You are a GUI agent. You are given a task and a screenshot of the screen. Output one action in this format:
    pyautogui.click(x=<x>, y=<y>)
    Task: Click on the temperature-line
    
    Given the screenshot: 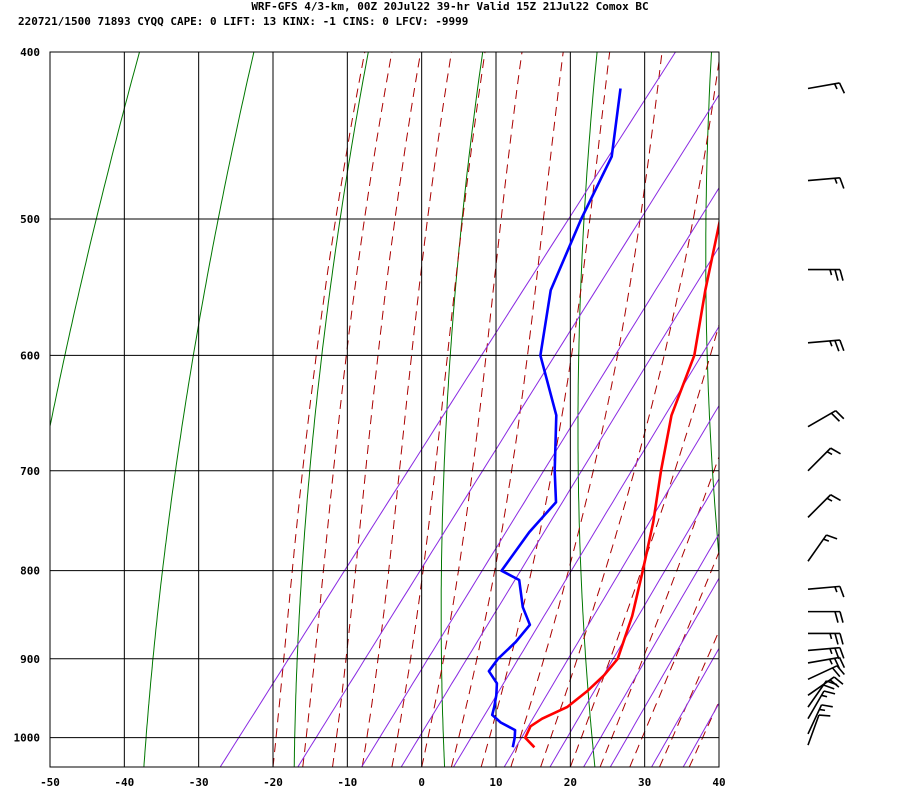 What is the action you would take?
    pyautogui.click(x=621, y=483)
    